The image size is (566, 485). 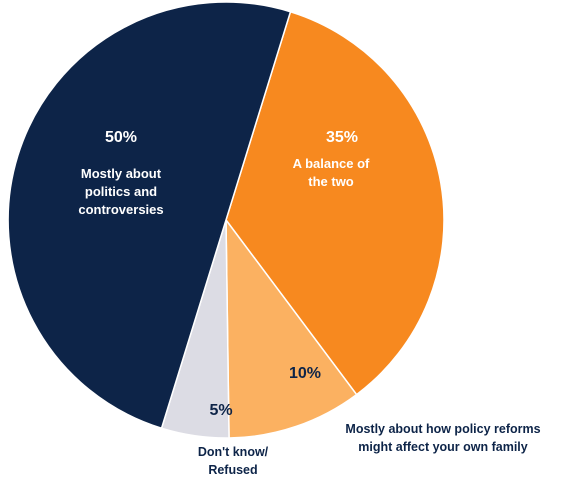 I want to click on pie-value-label-mostly-about-politics-and-controversies: 50%, so click(x=121, y=137).